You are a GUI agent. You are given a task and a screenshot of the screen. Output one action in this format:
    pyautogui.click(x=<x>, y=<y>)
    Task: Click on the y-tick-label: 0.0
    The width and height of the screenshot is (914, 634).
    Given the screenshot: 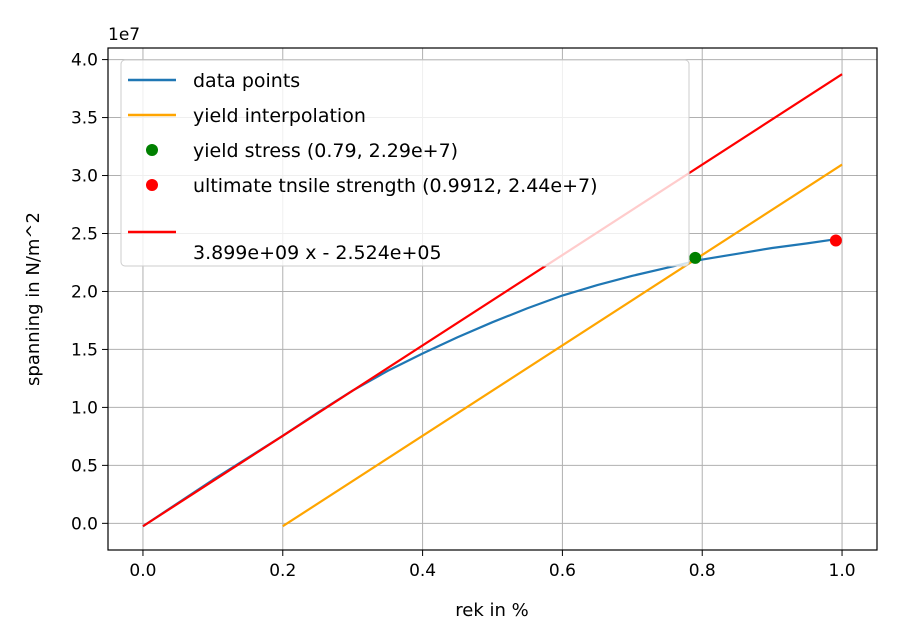 What is the action you would take?
    pyautogui.click(x=84, y=524)
    